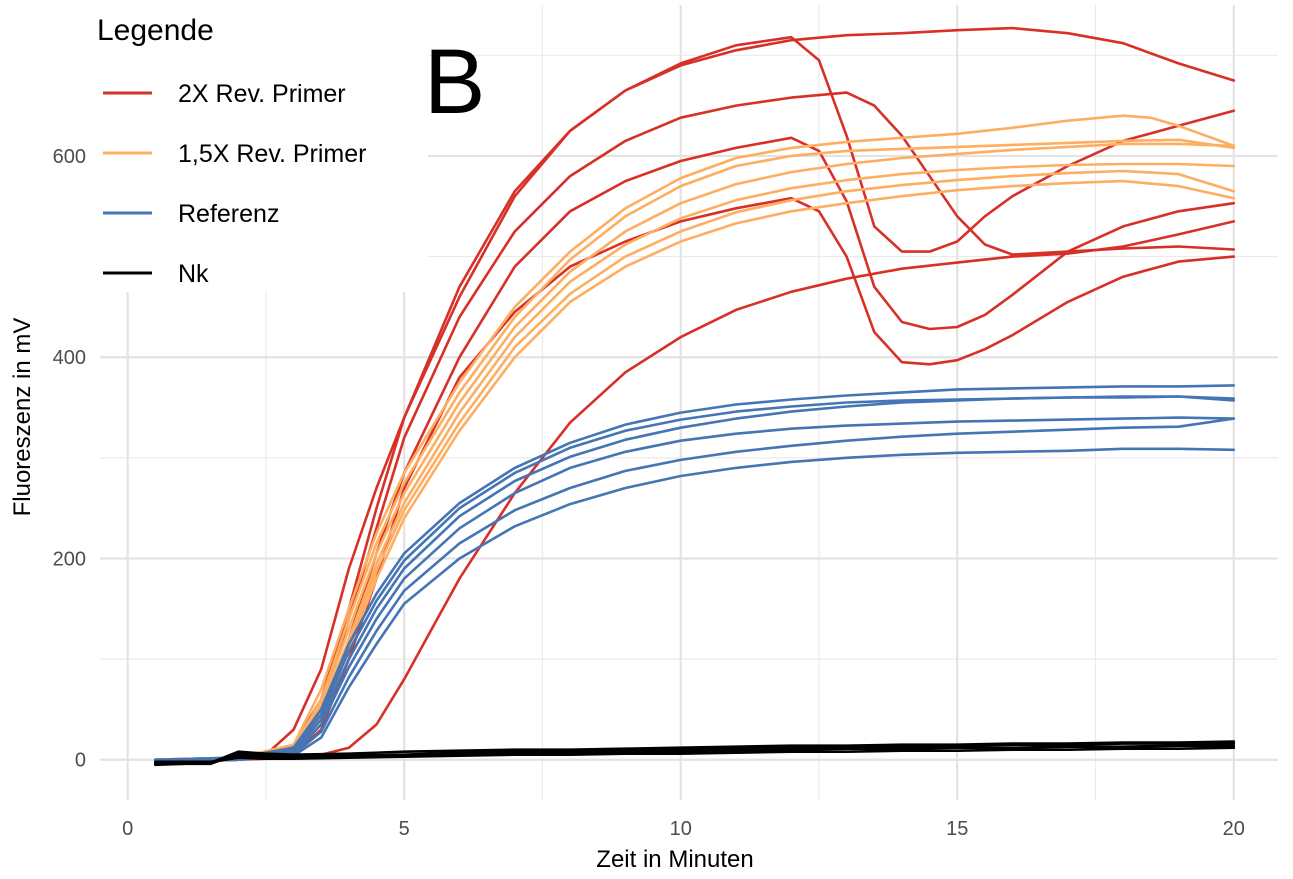 This screenshot has width=1293, height=879. Describe the element at coordinates (69, 157) in the screenshot. I see `y-tick-label: 600` at that location.